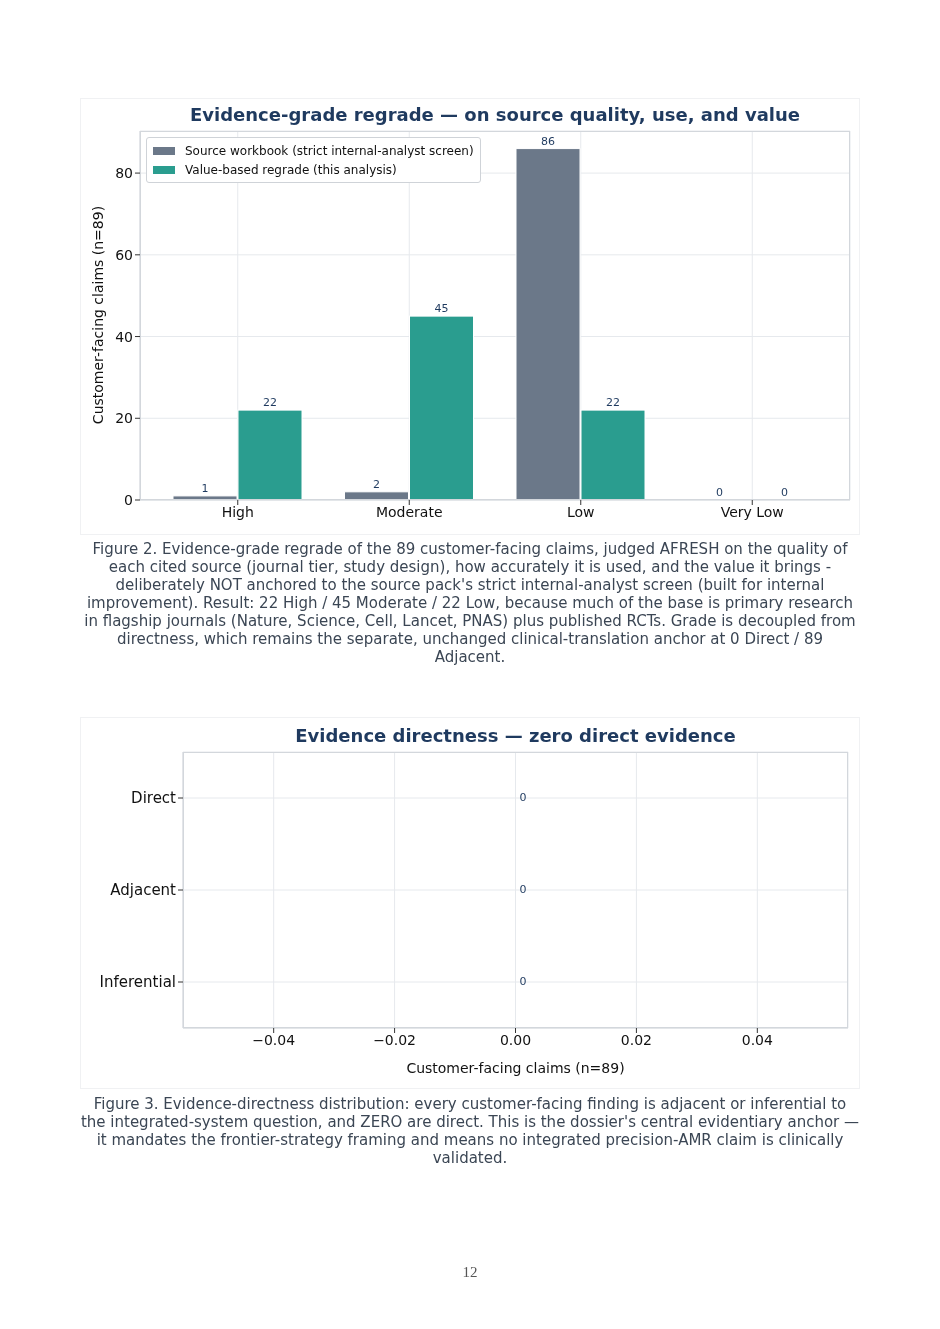  I want to click on x-tick-label: 0.02, so click(636, 1039).